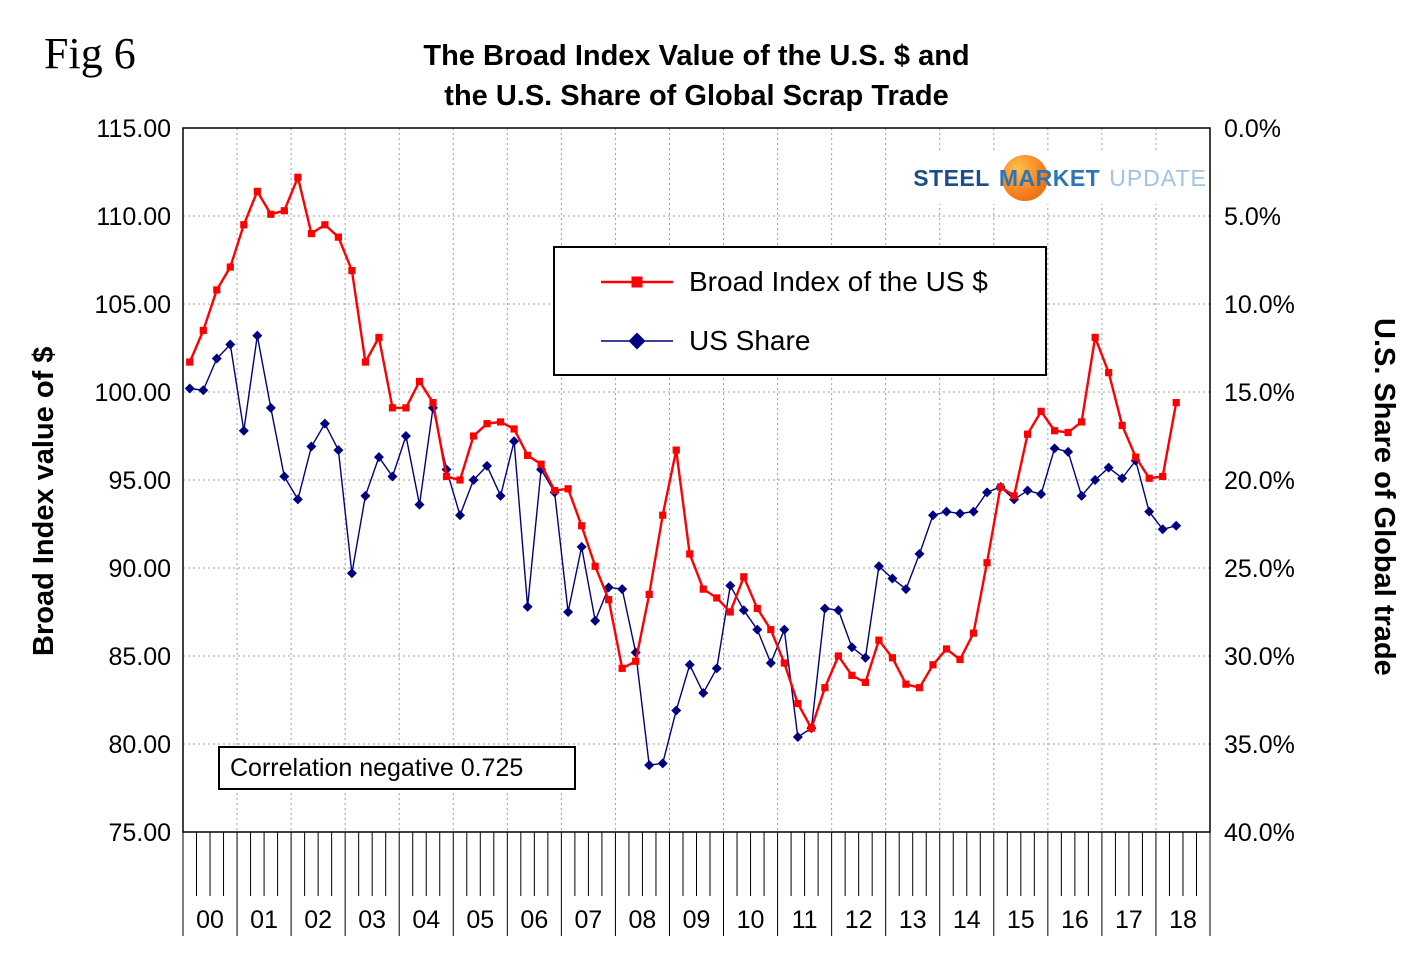  What do you see at coordinates (1259, 745) in the screenshot?
I see `svg-text: 35.0%` at bounding box center [1259, 745].